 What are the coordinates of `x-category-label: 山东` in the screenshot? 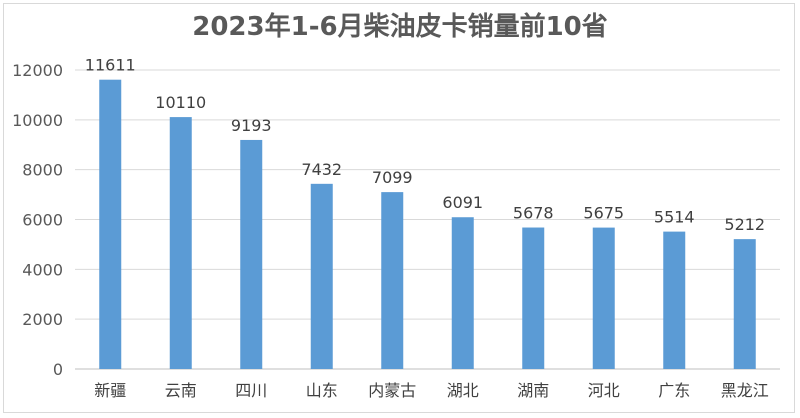 It's located at (322, 390).